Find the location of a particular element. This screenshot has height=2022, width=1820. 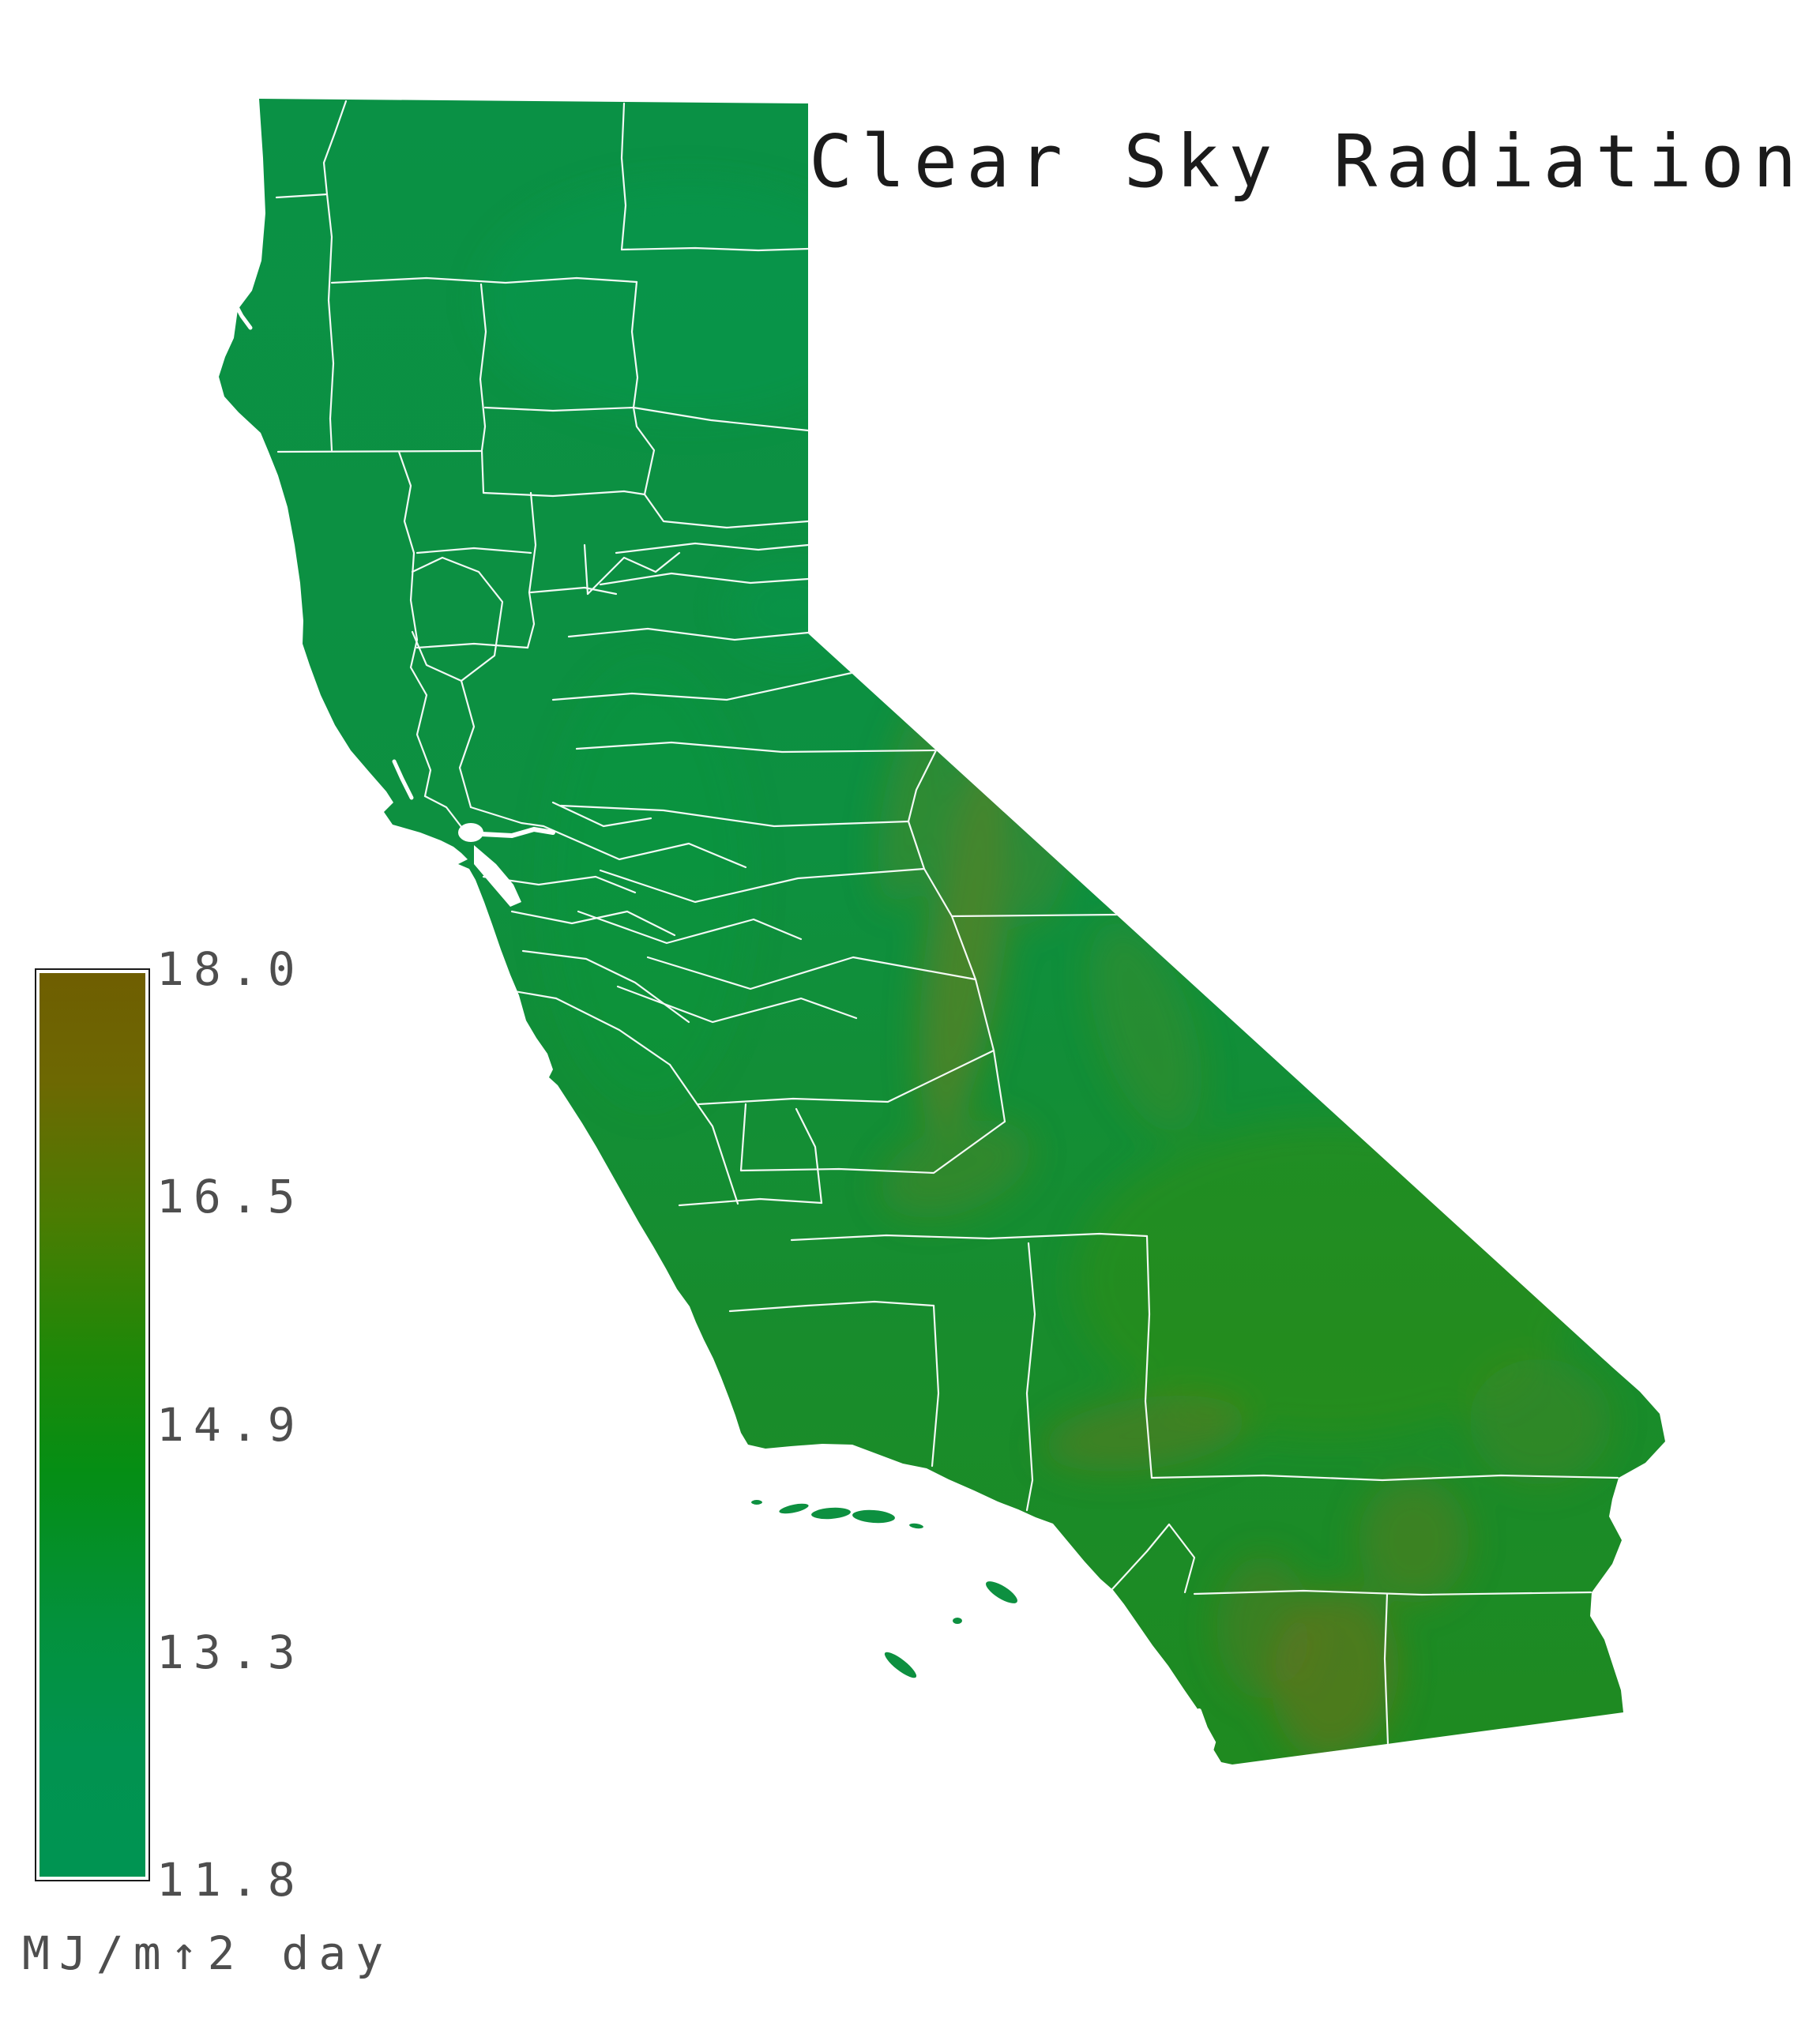

island-santa-rosa is located at coordinates (793, 1508).